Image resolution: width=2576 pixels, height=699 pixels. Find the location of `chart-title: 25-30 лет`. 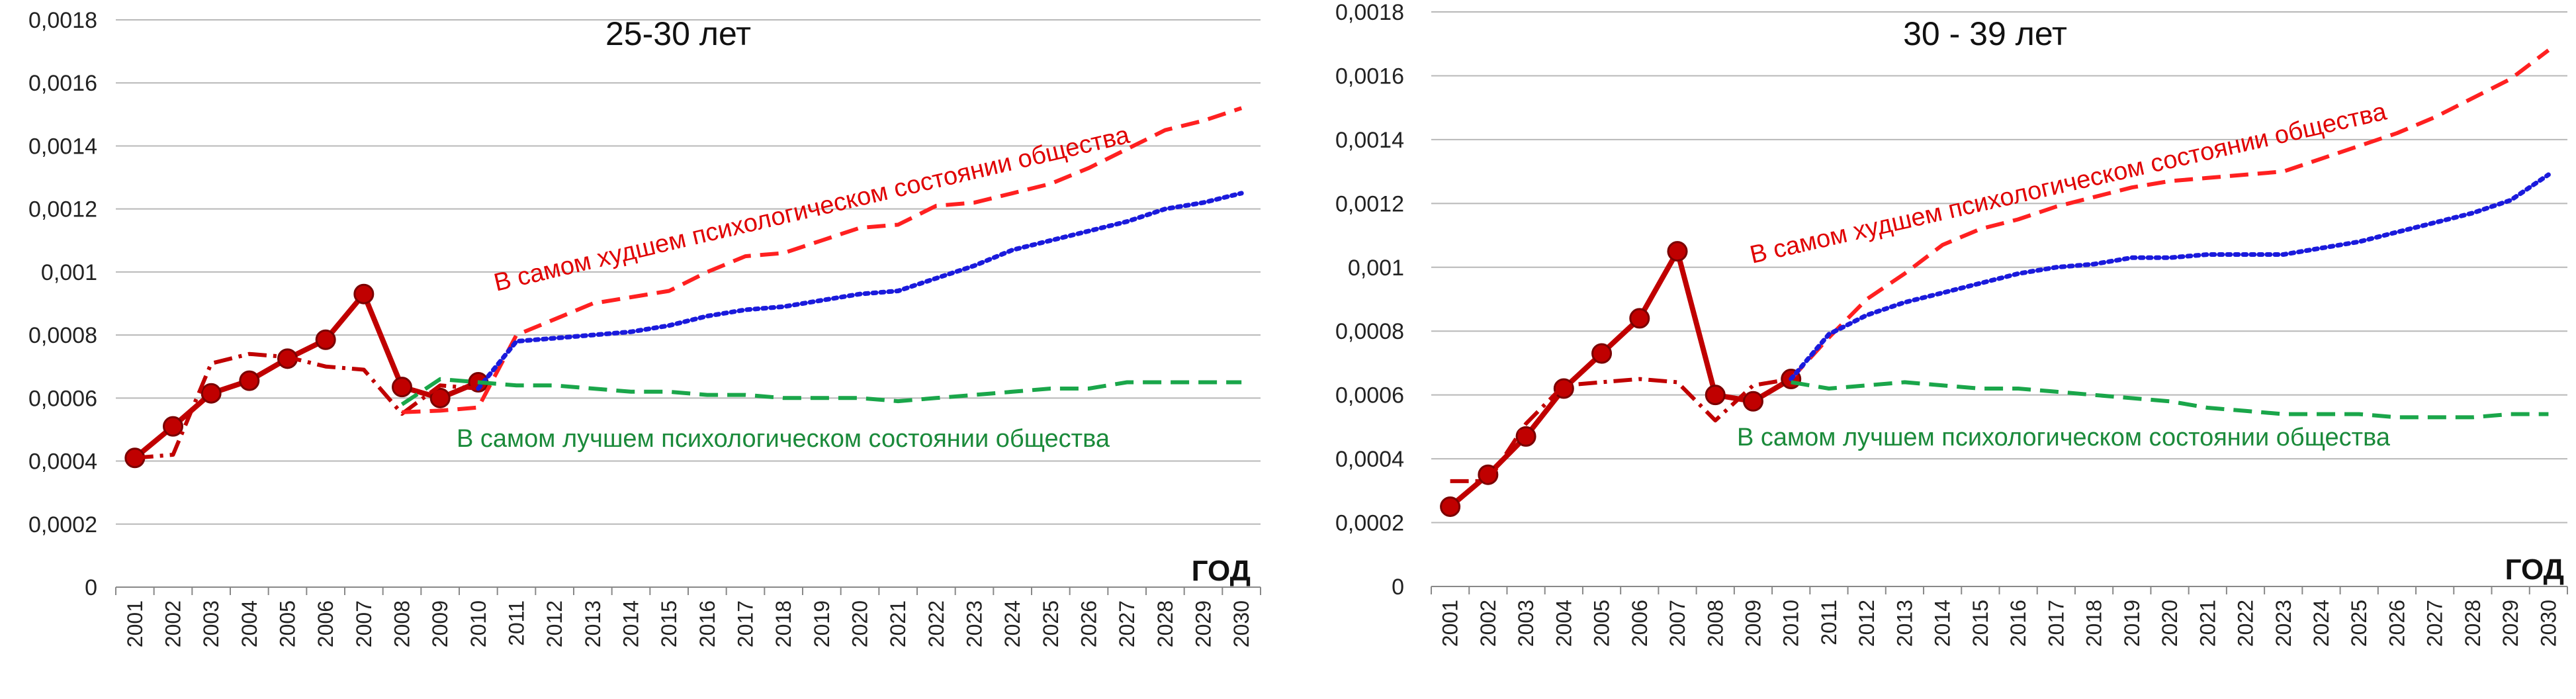

chart-title: 25-30 лет is located at coordinates (678, 34).